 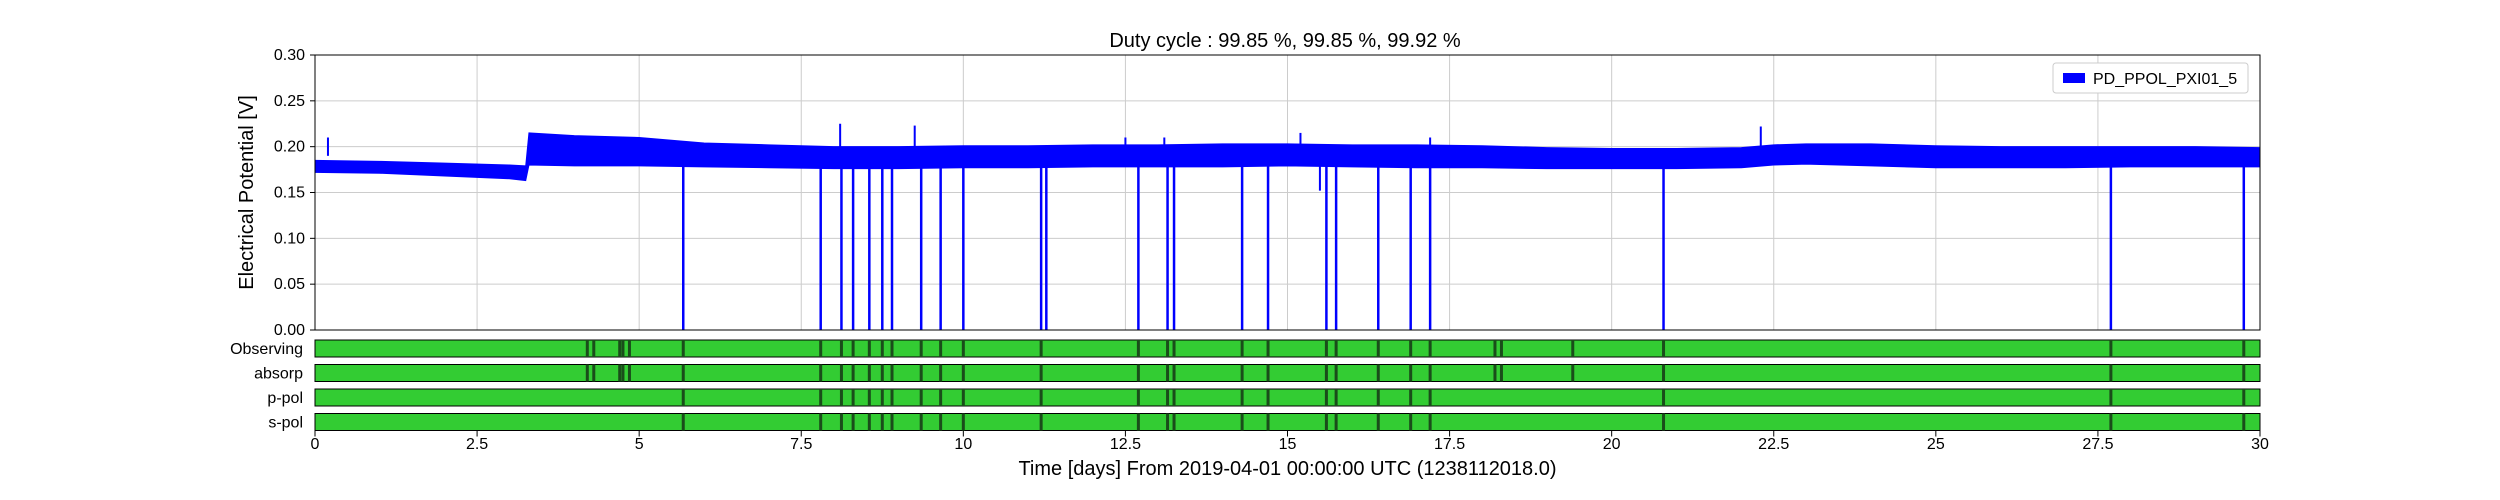 I want to click on y-axis-label: Electrical Potential [V], so click(x=247, y=192).